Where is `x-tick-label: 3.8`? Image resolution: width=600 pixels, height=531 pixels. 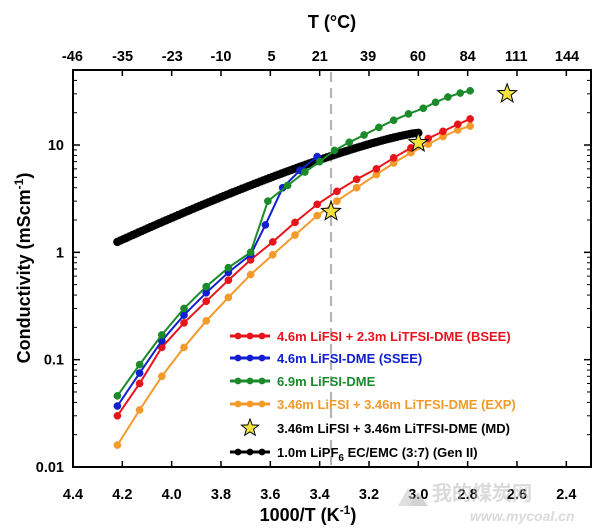 x-tick-label: 3.8 is located at coordinates (221, 495).